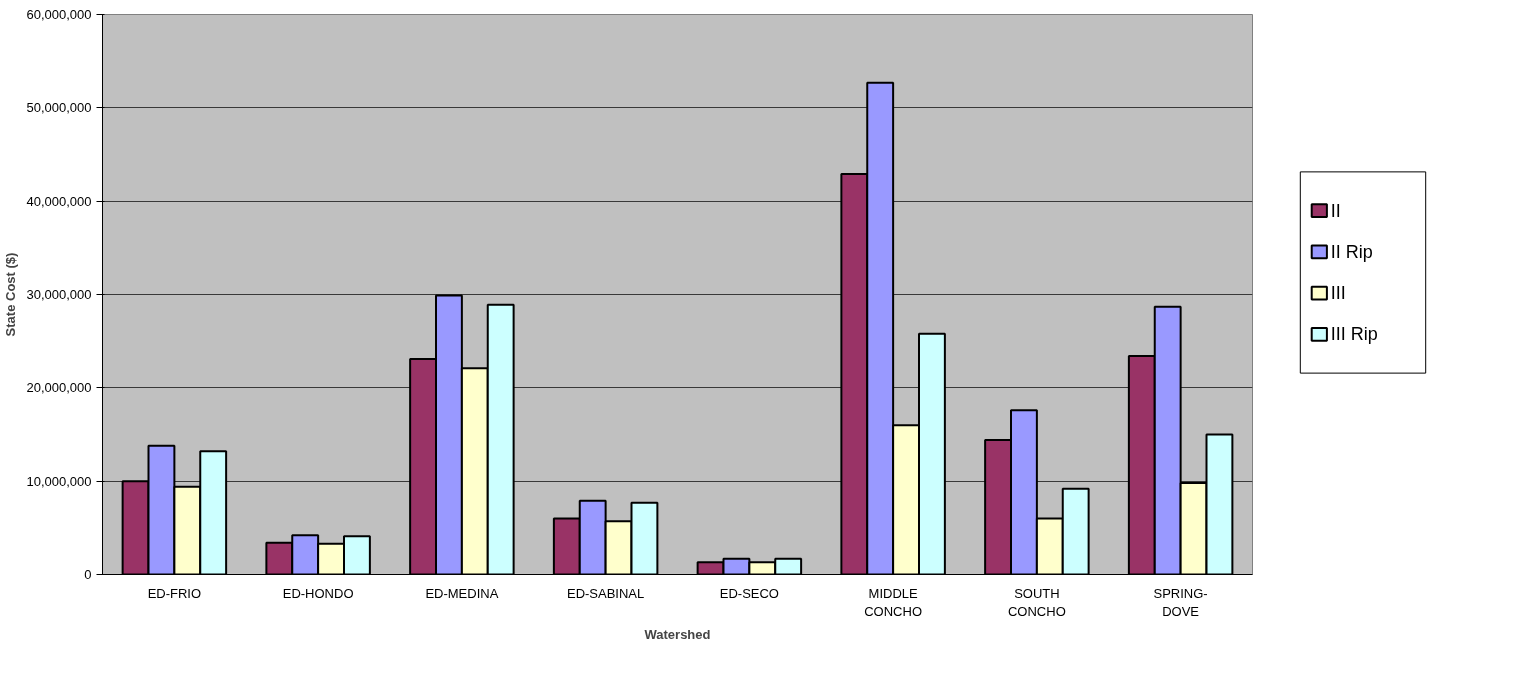 Image resolution: width=1534 pixels, height=686 pixels. What do you see at coordinates (59, 481) in the screenshot?
I see `y-tick-label: 10,000,000` at bounding box center [59, 481].